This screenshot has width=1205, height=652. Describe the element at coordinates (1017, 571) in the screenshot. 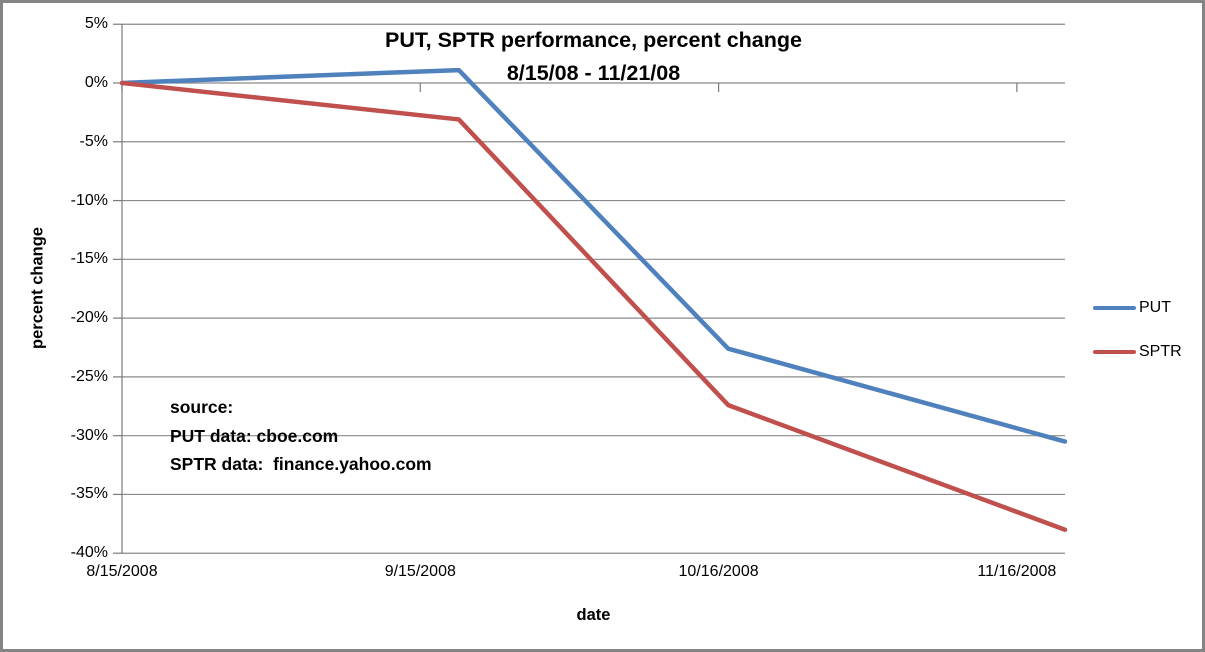

I see `x-tick-label: 11/16/2008` at that location.